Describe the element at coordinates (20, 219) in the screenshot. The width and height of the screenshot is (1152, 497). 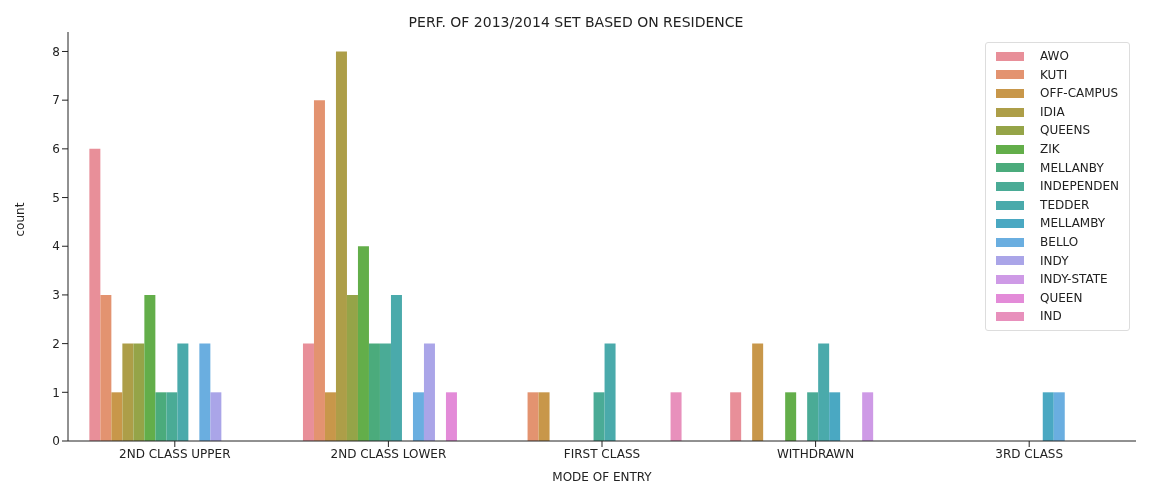
I see `y-axis-title: count` at that location.